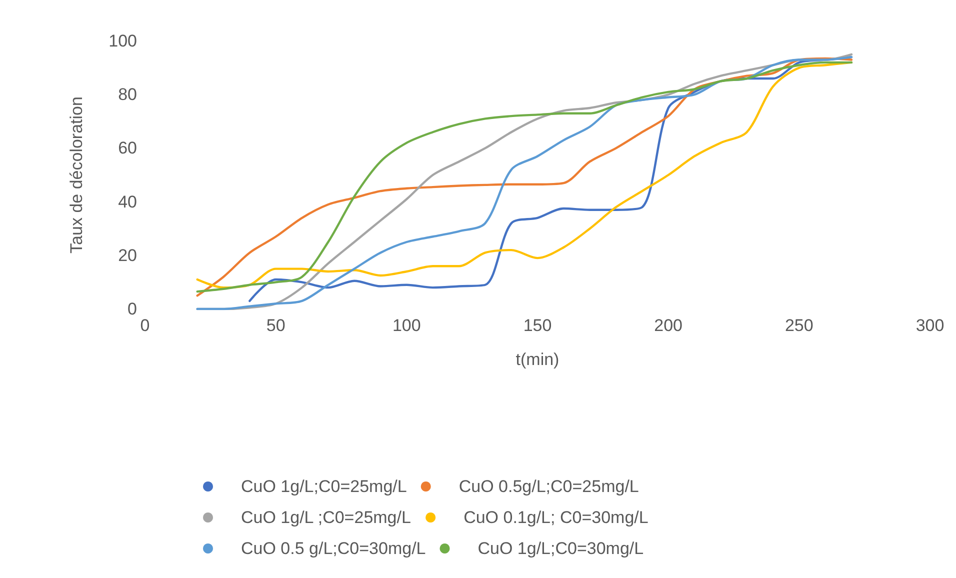  Describe the element at coordinates (326, 517) in the screenshot. I see `legend-label: CuO 1g/L ;C0=25mg/L` at that location.